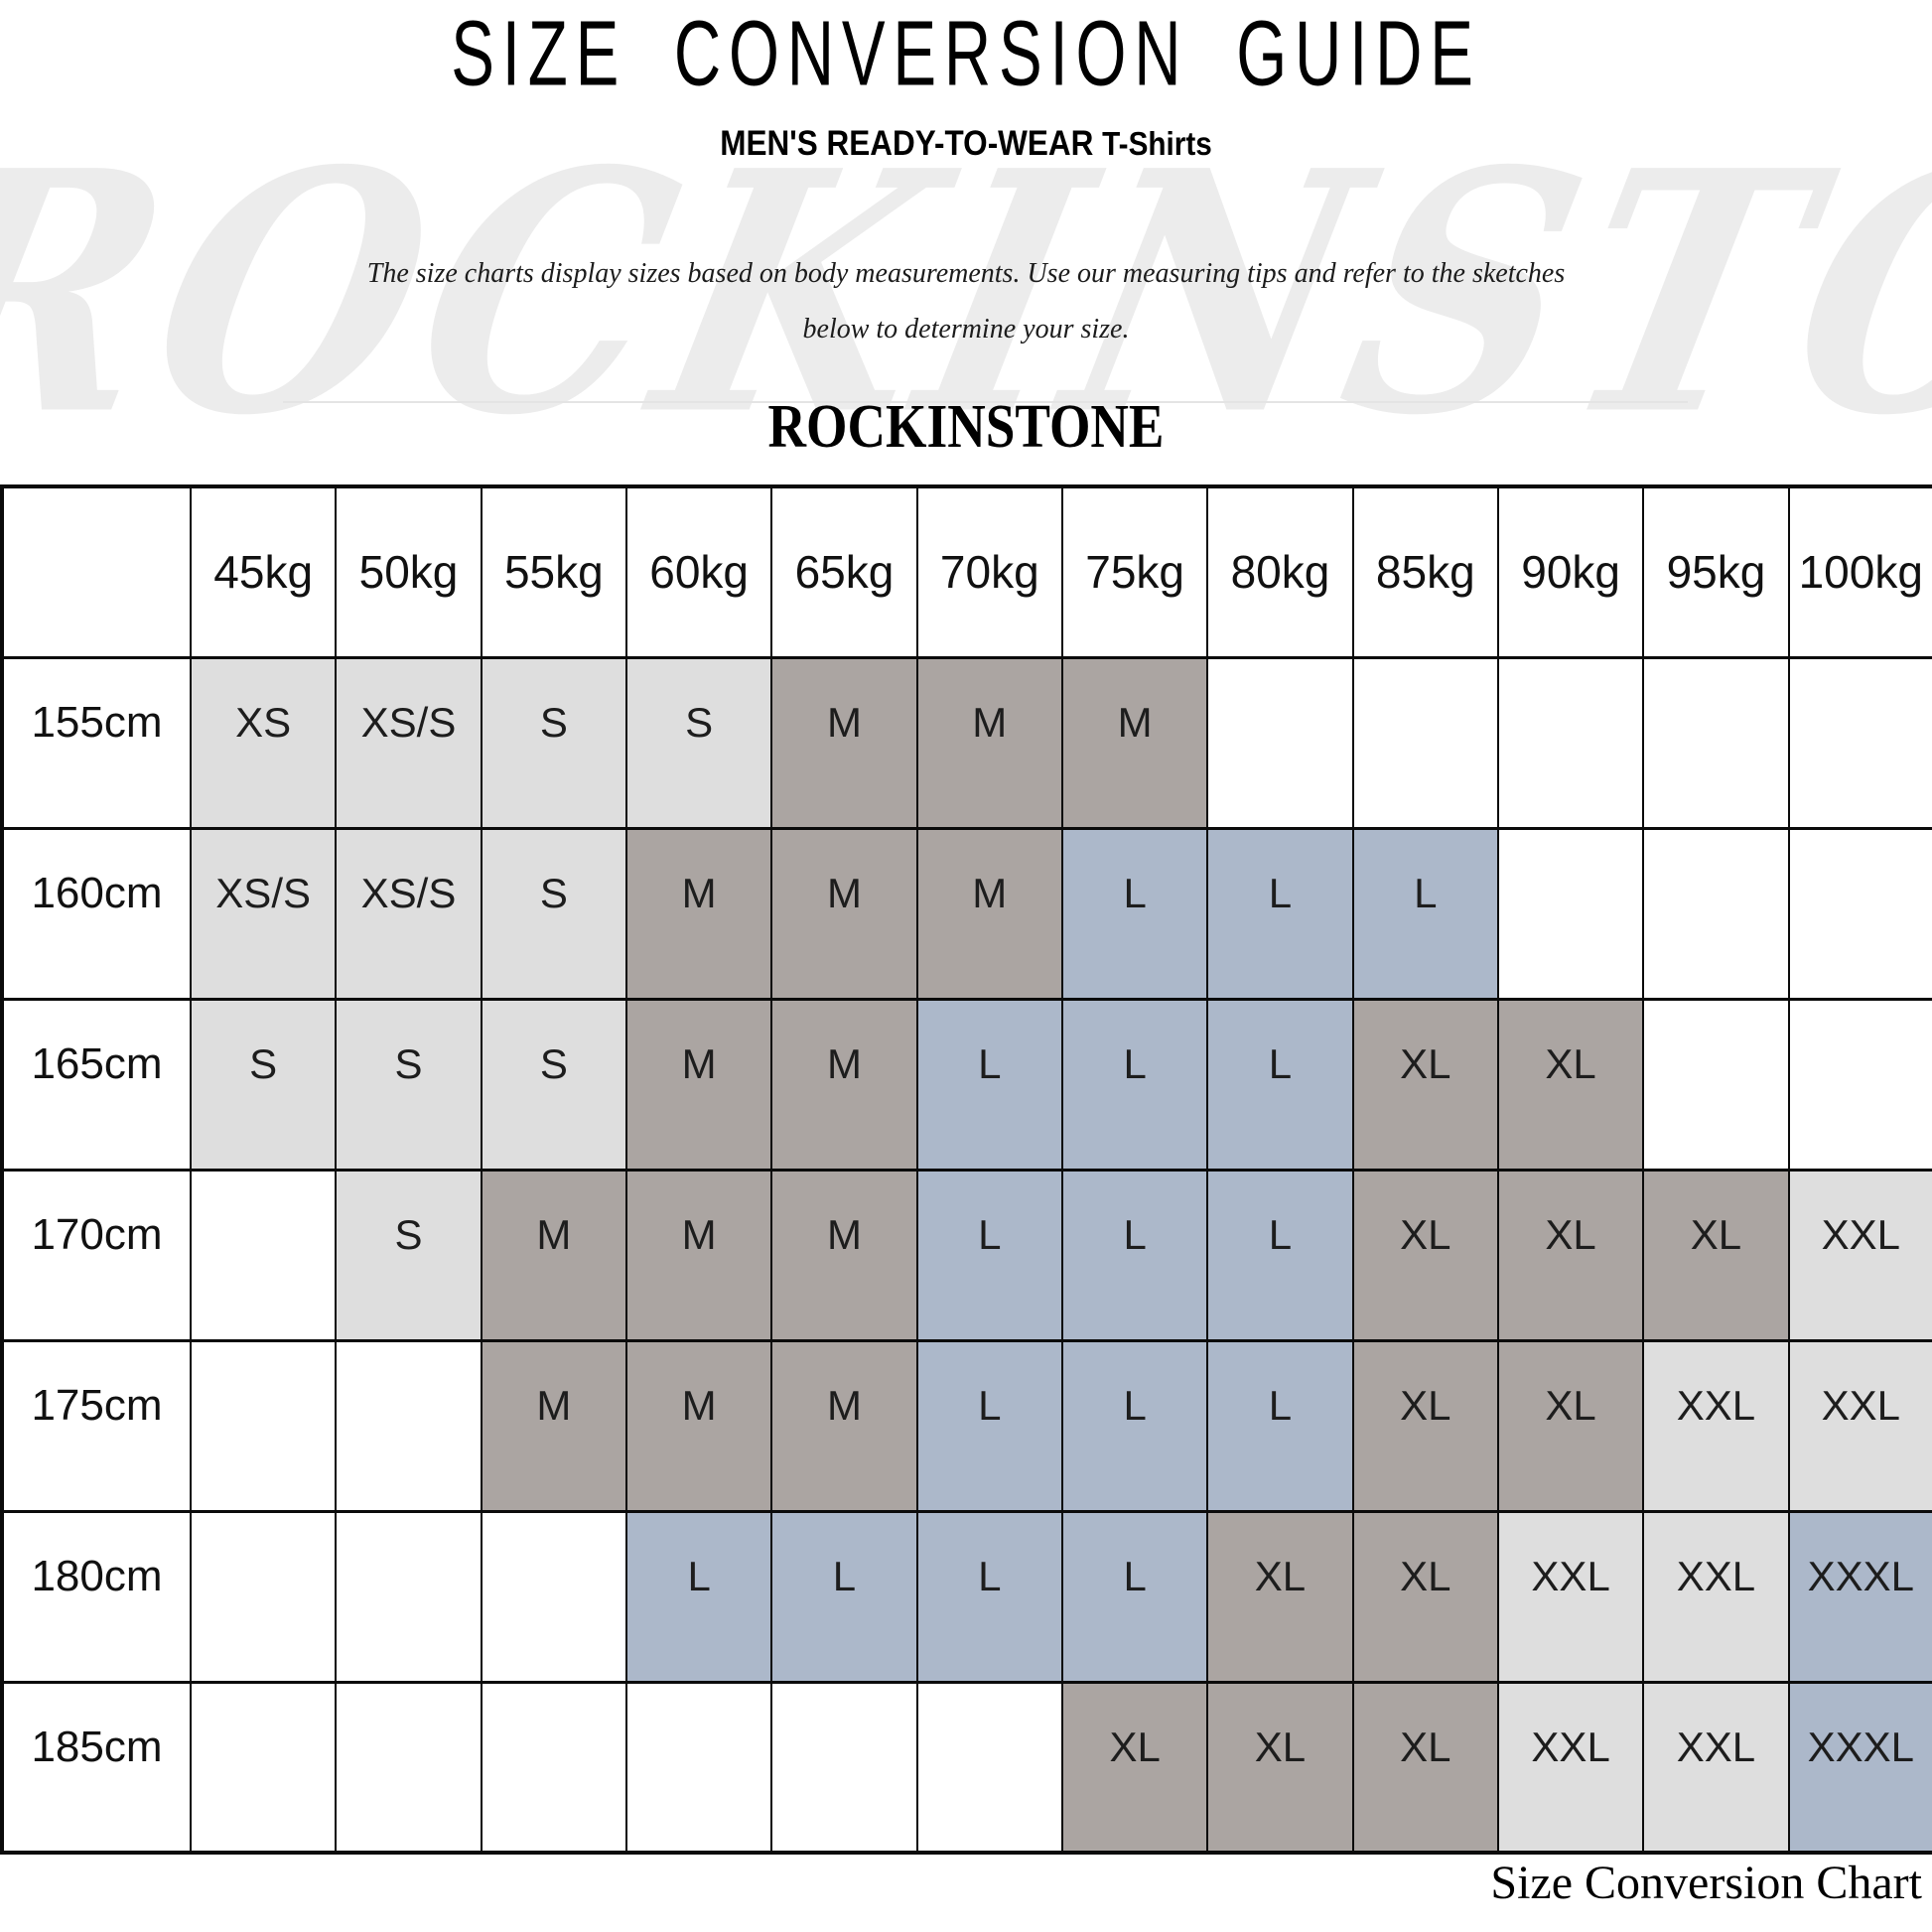  Describe the element at coordinates (1280, 572) in the screenshot. I see `weight-header-cell: 80kg` at that location.